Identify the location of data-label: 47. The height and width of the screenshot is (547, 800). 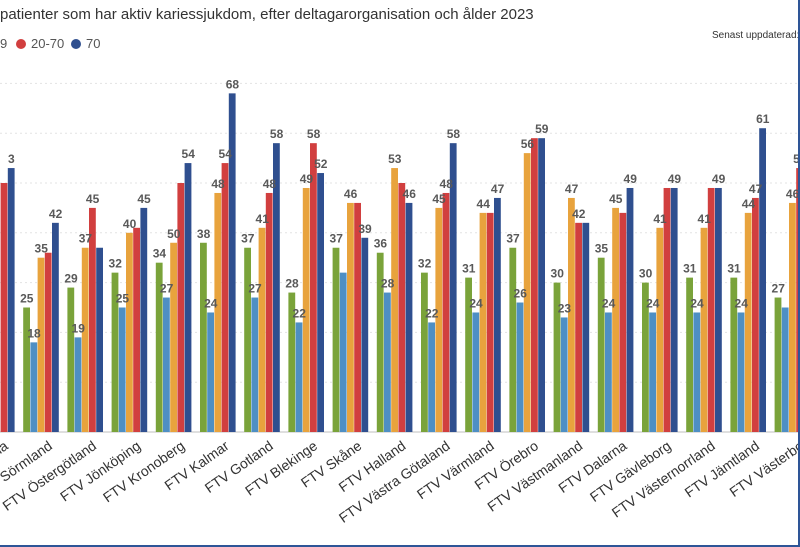
(756, 189).